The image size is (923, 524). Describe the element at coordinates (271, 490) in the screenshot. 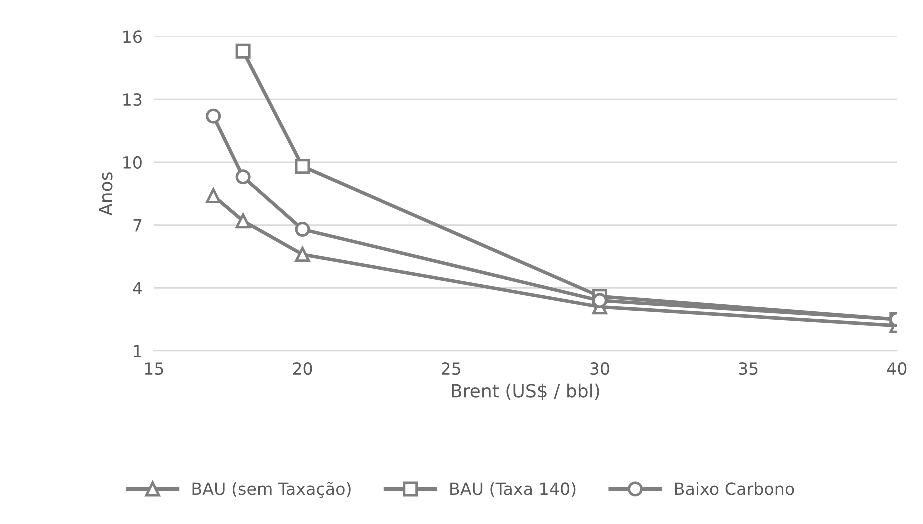

I see `legend-label: BAU (sem Taxação)` at that location.